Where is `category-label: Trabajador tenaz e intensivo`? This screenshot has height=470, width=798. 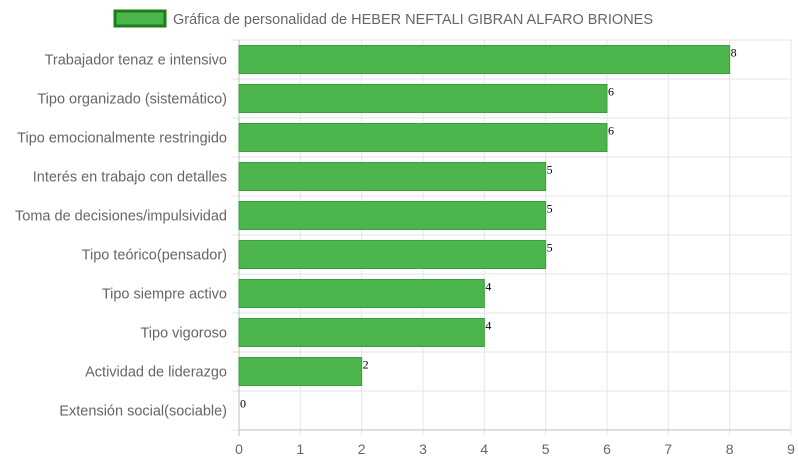 category-label: Trabajador tenaz e intensivo is located at coordinates (136, 61).